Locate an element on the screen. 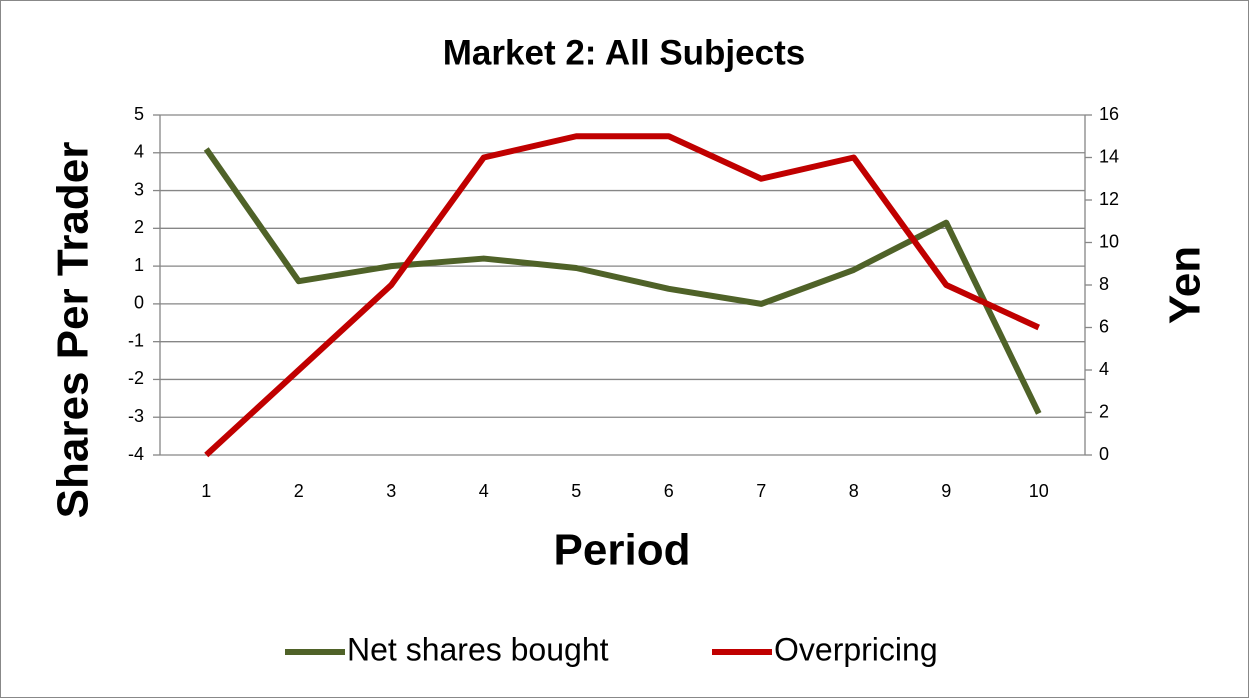 Image resolution: width=1249 pixels, height=698 pixels. x-axis-title: Period is located at coordinates (622, 550).